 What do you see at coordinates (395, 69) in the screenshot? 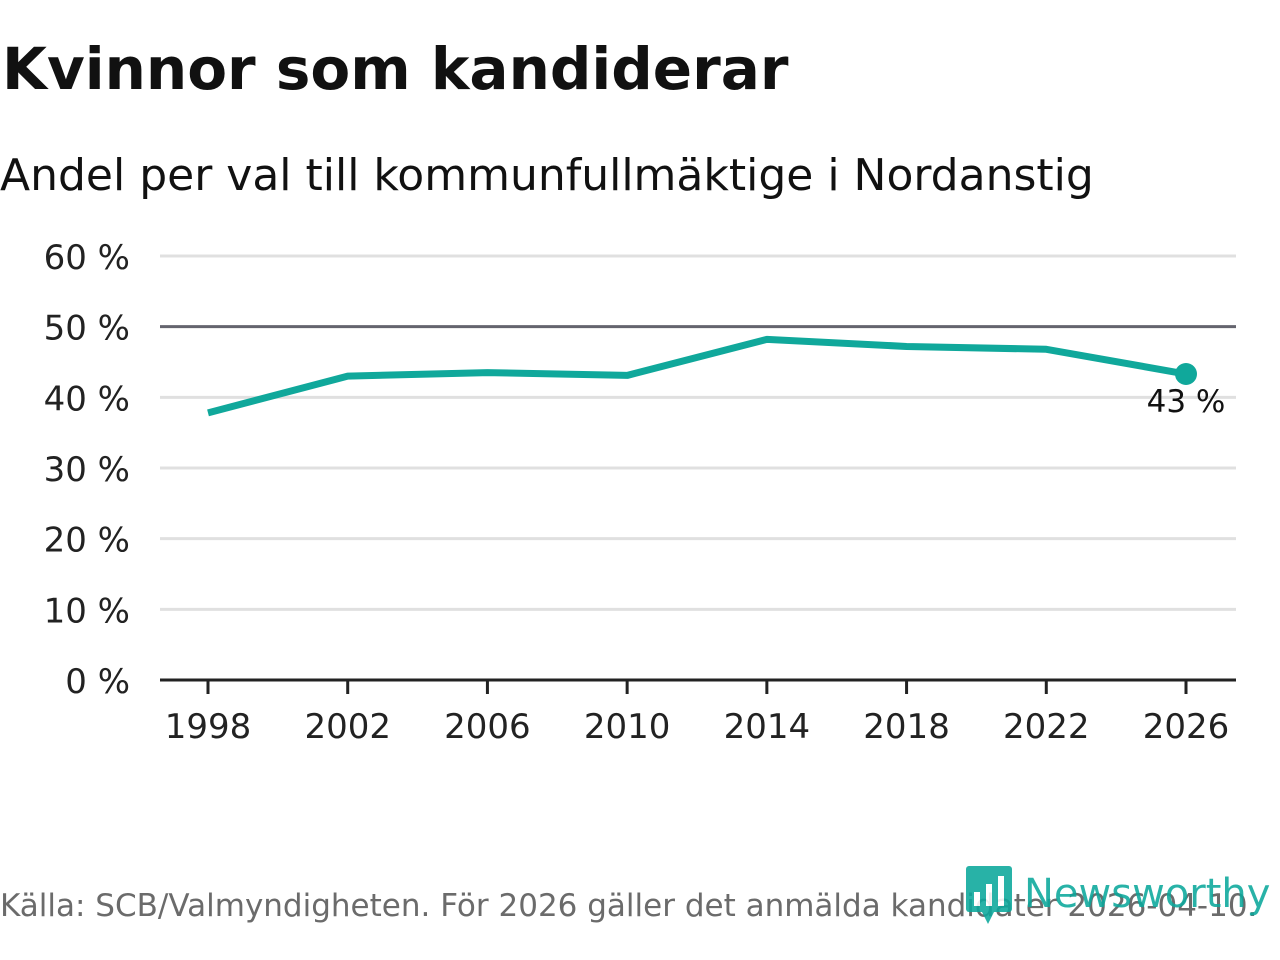
I see `chart-title: Kvinnor som kandiderar` at bounding box center [395, 69].